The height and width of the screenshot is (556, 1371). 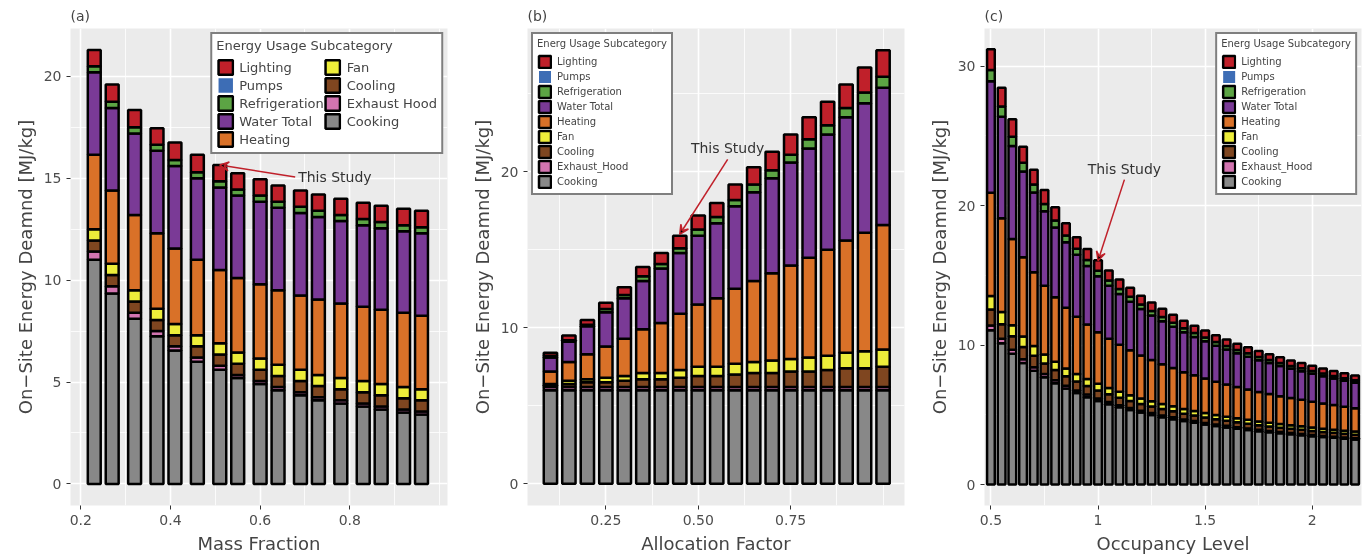 What do you see at coordinates (994, 15) in the screenshot?
I see `chart-title: (c)` at bounding box center [994, 15].